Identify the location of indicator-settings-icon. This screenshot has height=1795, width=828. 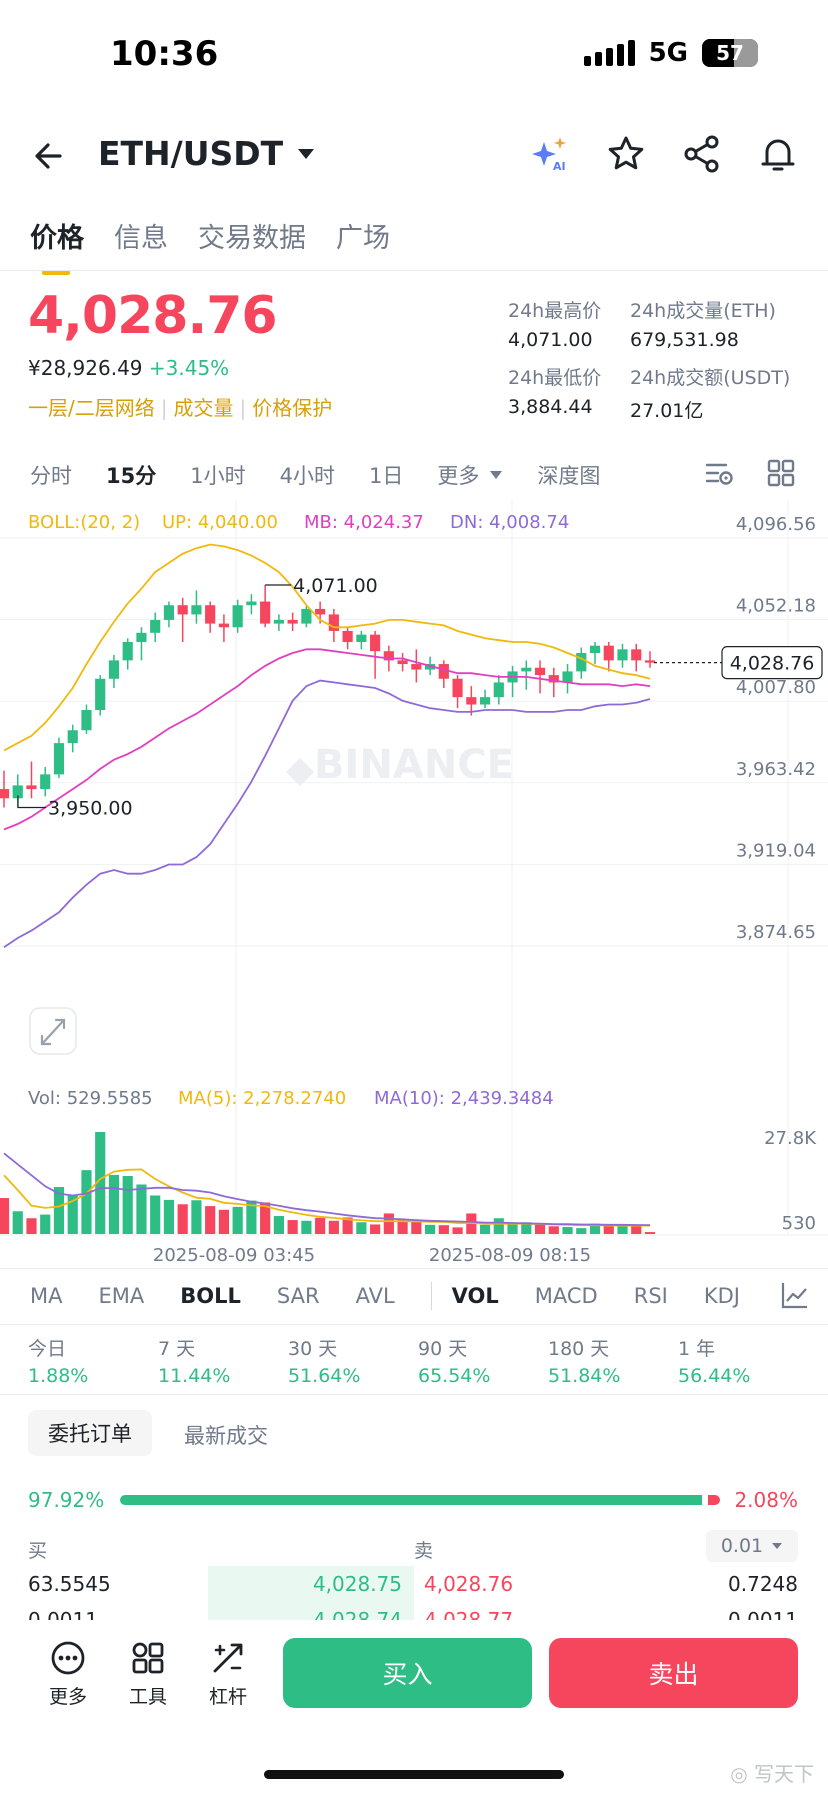
(795, 1295).